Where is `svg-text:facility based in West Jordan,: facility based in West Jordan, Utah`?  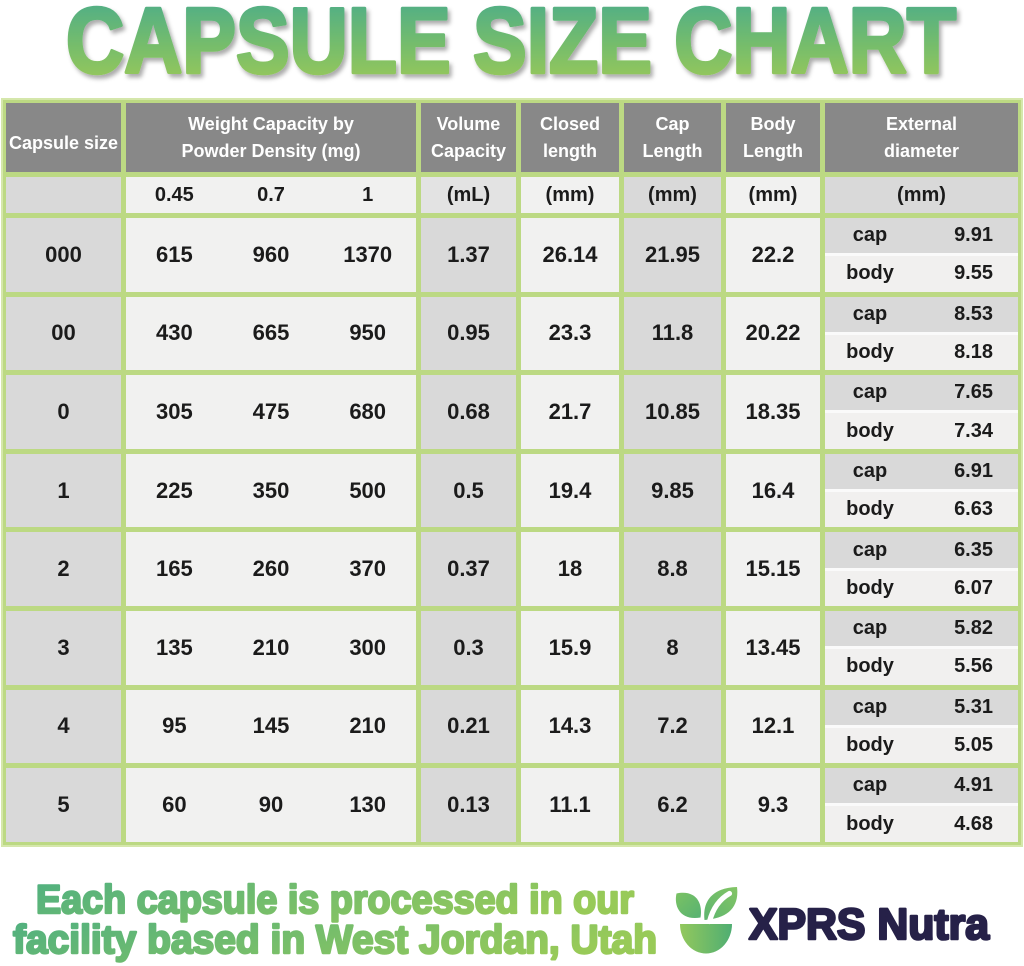
svg-text:facility based in West Jordan,: facility based in West Jordan, Utah is located at coordinates (335, 940).